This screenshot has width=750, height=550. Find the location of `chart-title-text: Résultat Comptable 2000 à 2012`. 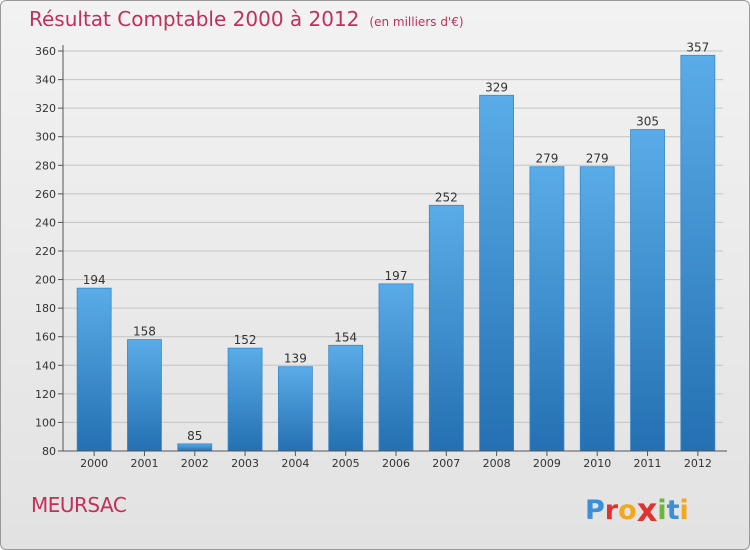

chart-title-text: Résultat Comptable 2000 à 2012 is located at coordinates (194, 19).